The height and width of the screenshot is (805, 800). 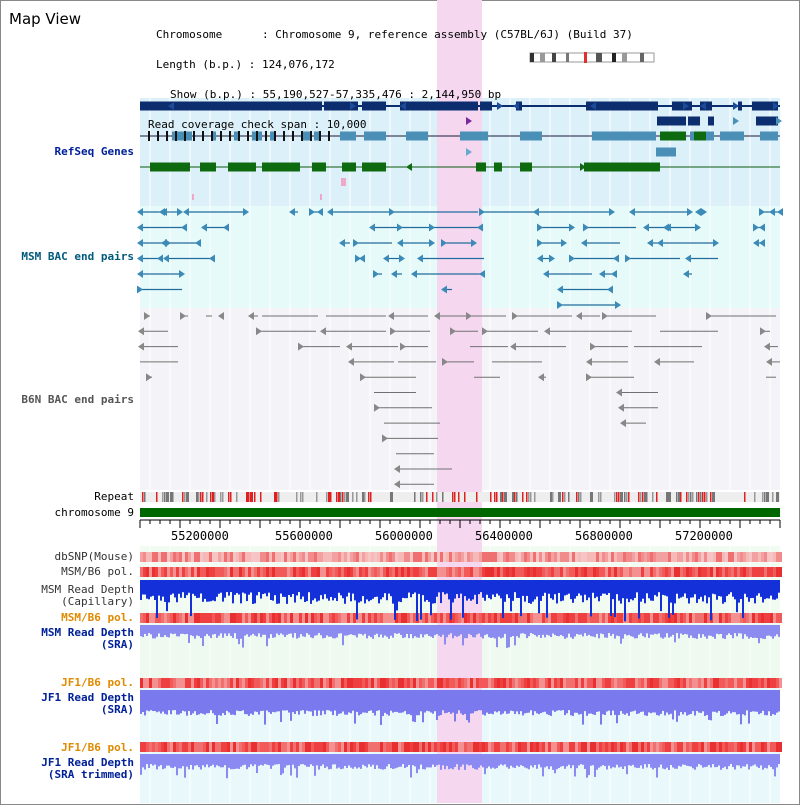 I want to click on track-label-dbsnp: dbSNP(Mouse), so click(x=94, y=556).